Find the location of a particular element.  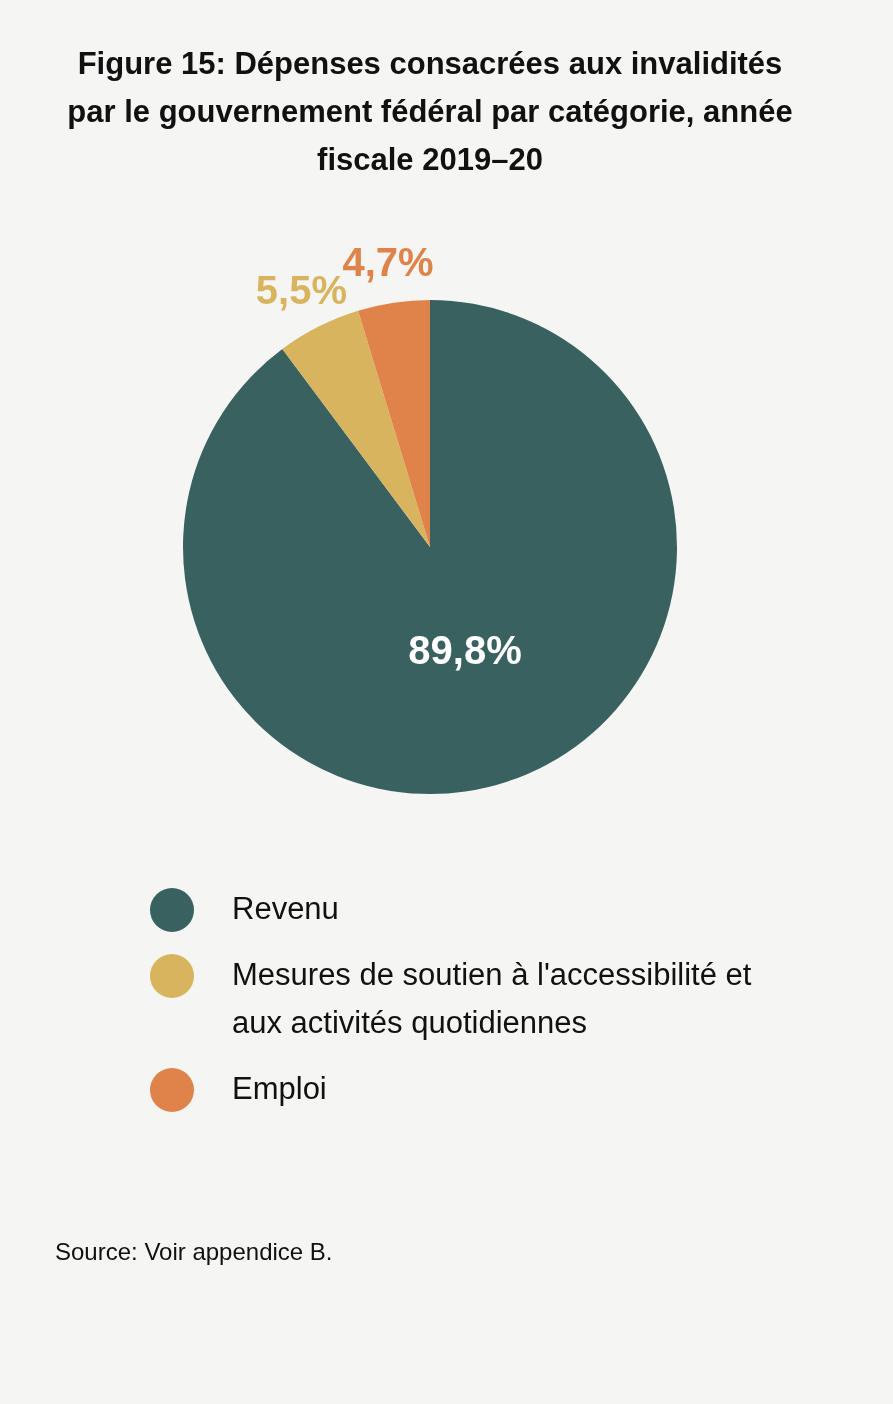

chart-title: Figure 15: Dépenses consacrées aux invalidités par le gouvernement fédéral par catégorie, année fiscale 2019–20 is located at coordinates (430, 112).